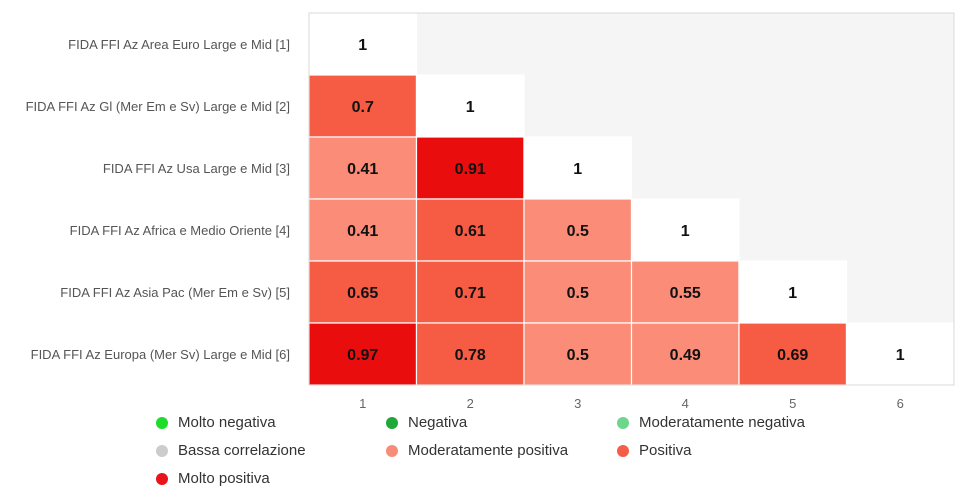 This screenshot has width=964, height=499. What do you see at coordinates (792, 403) in the screenshot?
I see `x-tick-label: 5` at bounding box center [792, 403].